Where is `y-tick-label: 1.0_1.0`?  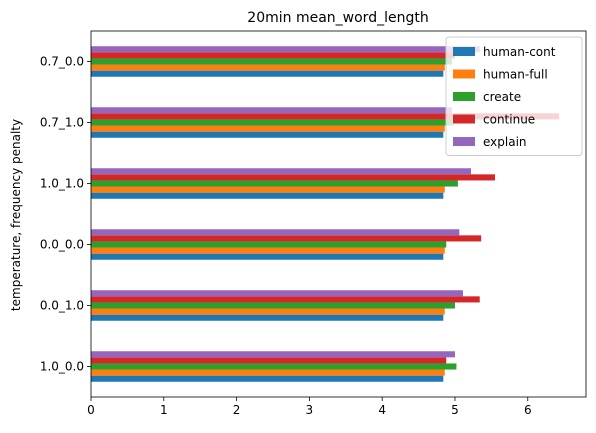 y-tick-label: 1.0_1.0 is located at coordinates (62, 184).